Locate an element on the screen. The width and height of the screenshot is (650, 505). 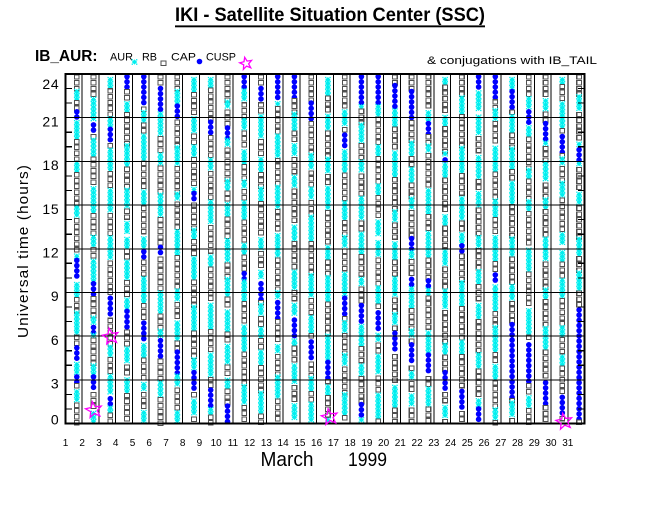
svg-text: AUR is located at coordinates (121, 58).